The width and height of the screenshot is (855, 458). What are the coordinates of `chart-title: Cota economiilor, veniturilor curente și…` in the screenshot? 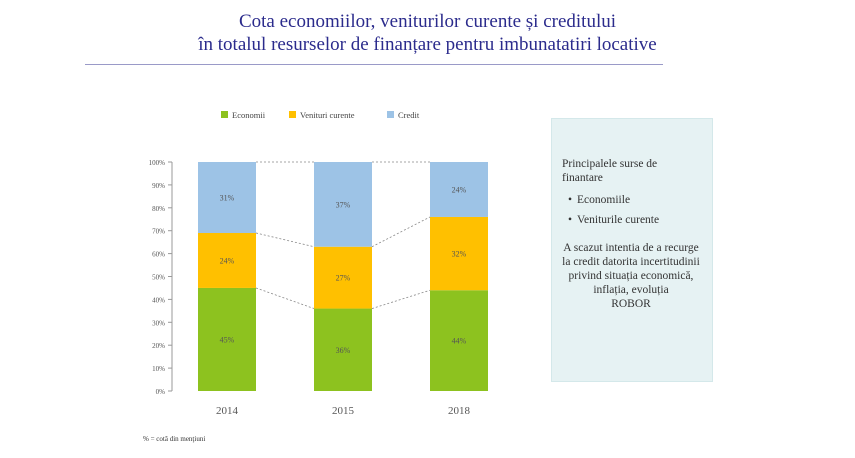 It's located at (427, 33).